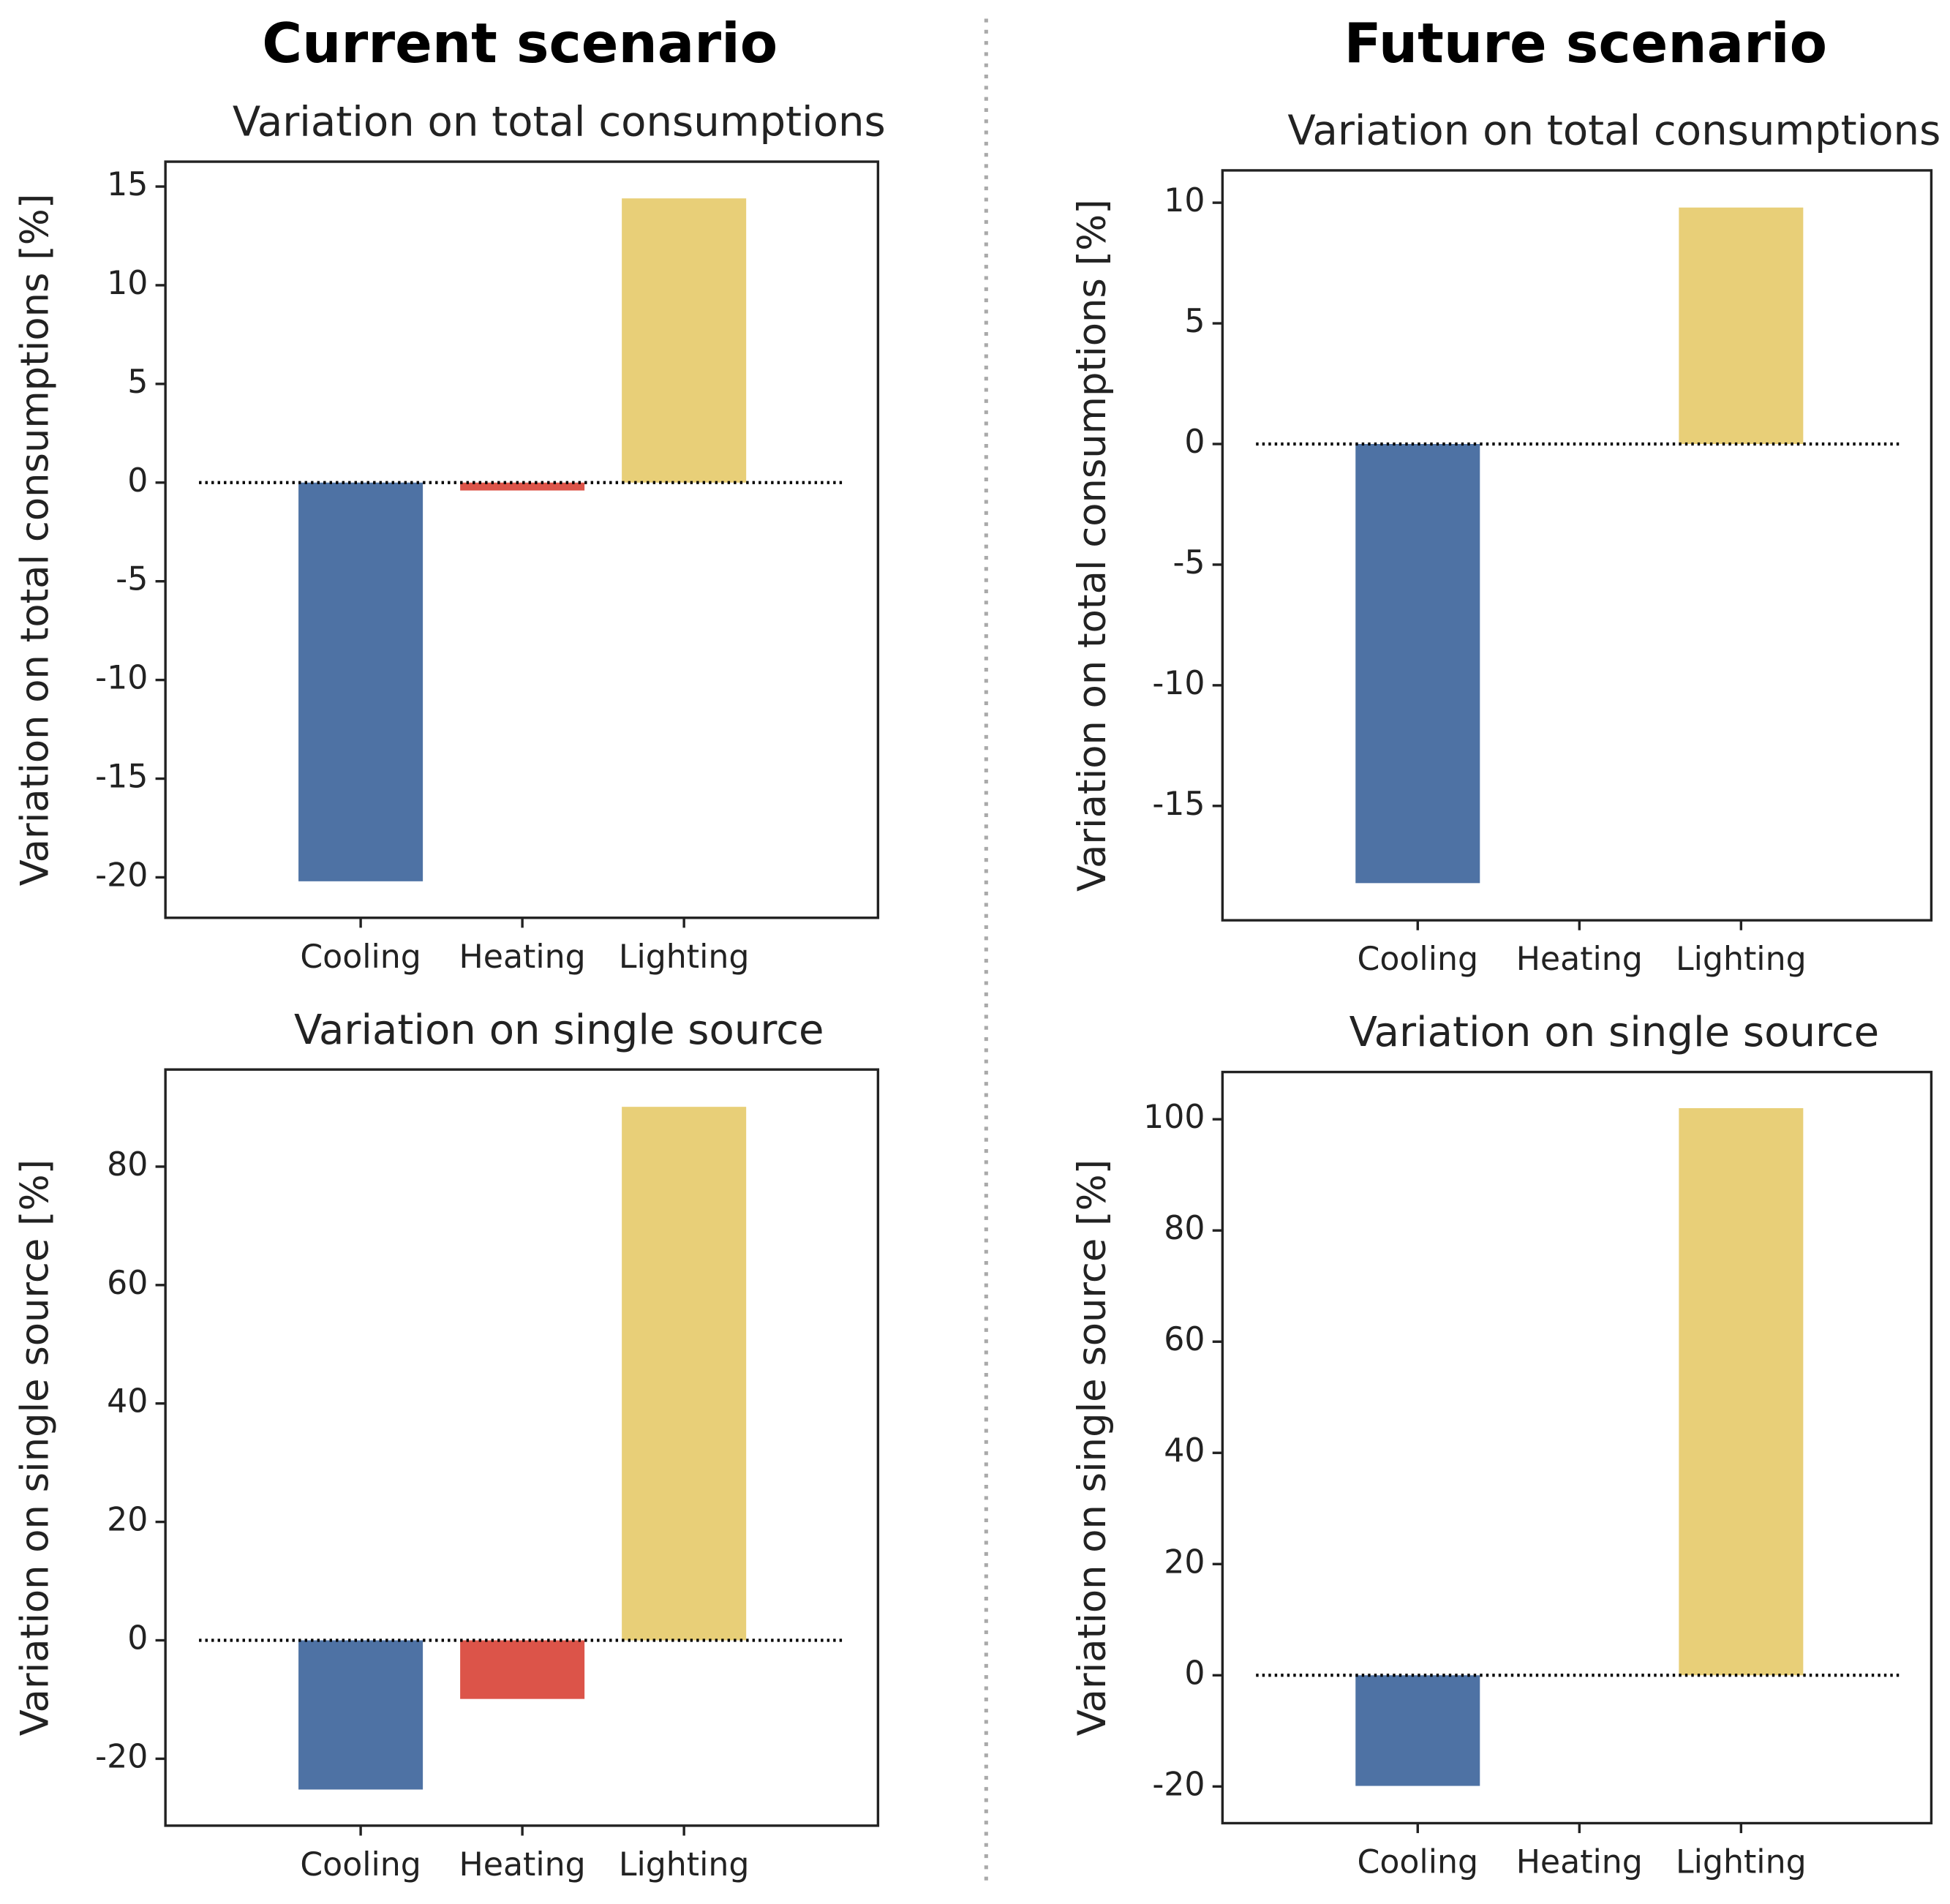 The height and width of the screenshot is (1904, 1950). Describe the element at coordinates (1174, 1117) in the screenshot. I see `y-tick-label: 100` at that location.